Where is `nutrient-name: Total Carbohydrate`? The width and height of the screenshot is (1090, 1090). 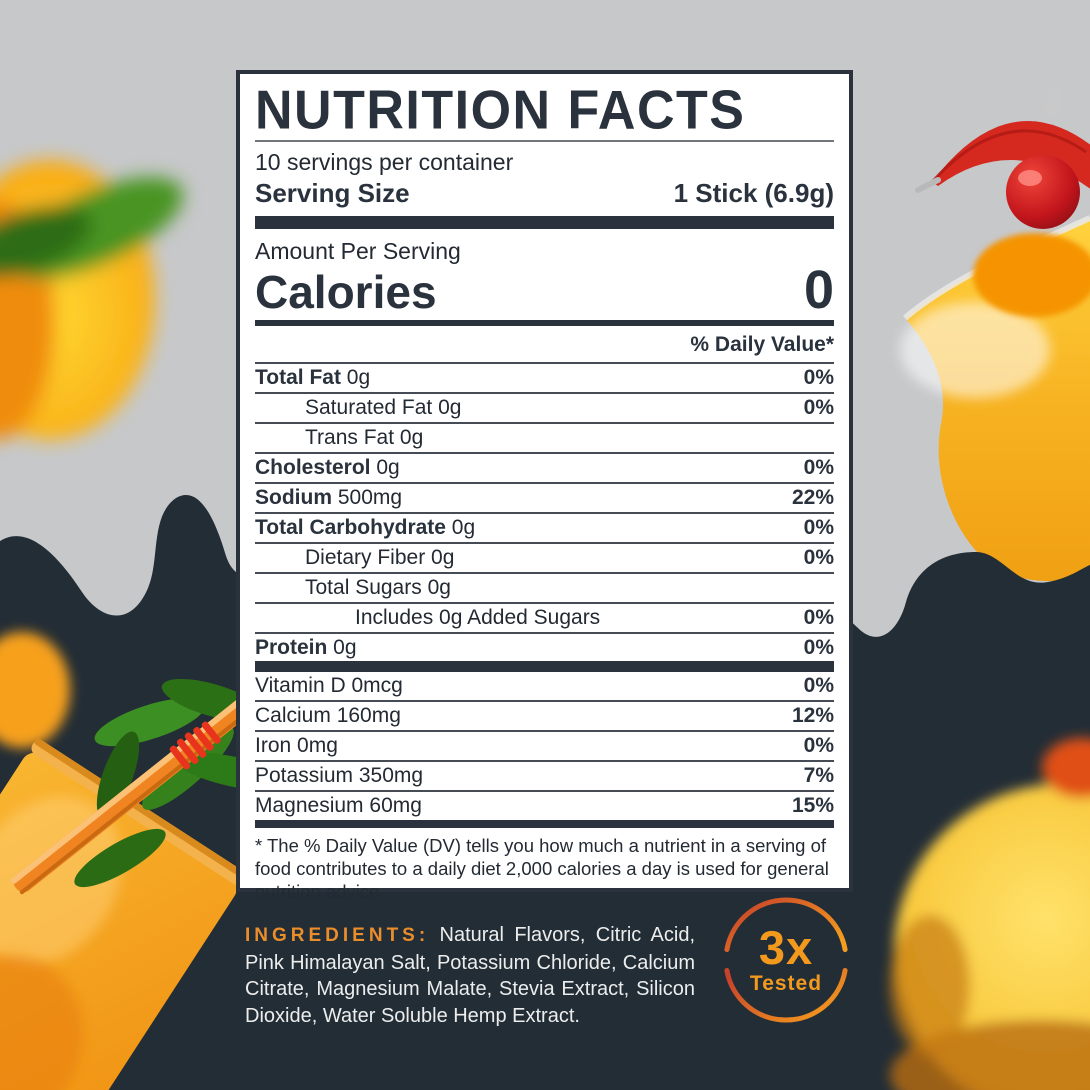 nutrient-name: Total Carbohydrate is located at coordinates (350, 527).